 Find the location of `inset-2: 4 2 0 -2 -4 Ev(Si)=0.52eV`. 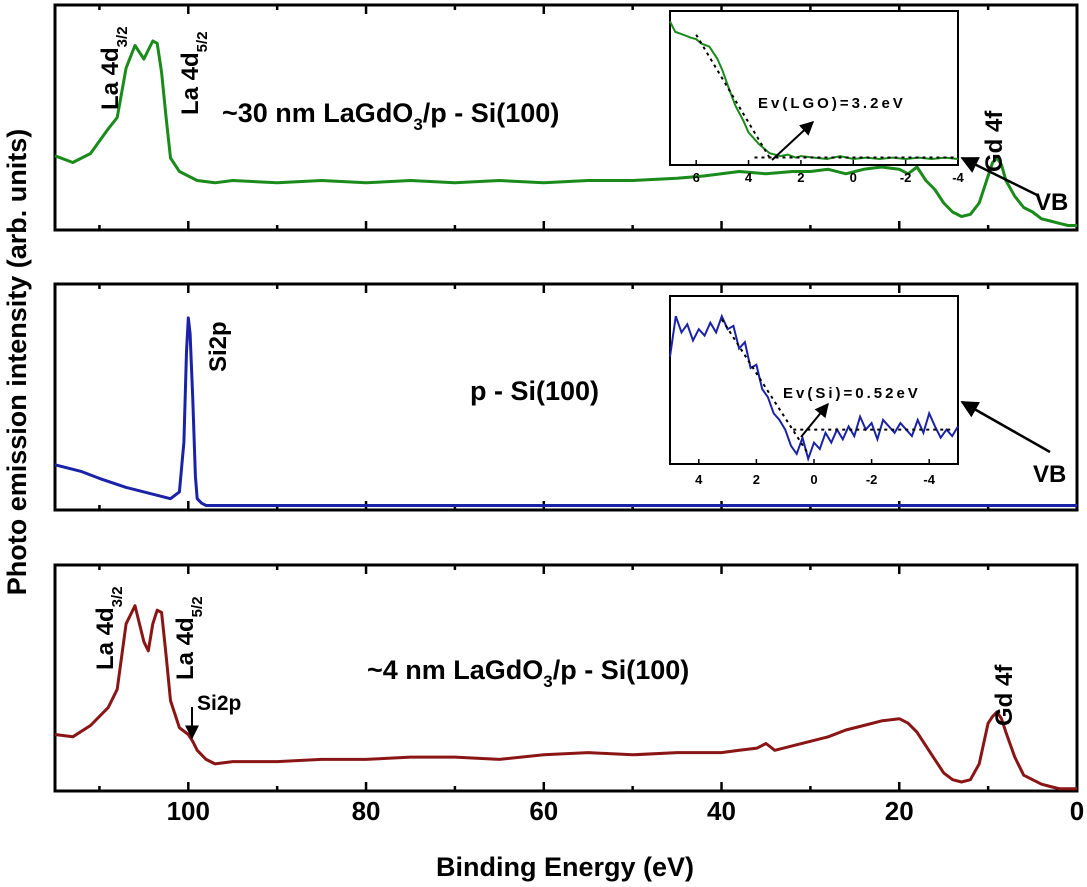

inset-2: 4 2 0 -2 -4 Ev(Si)=0.52eV is located at coordinates (814, 391).